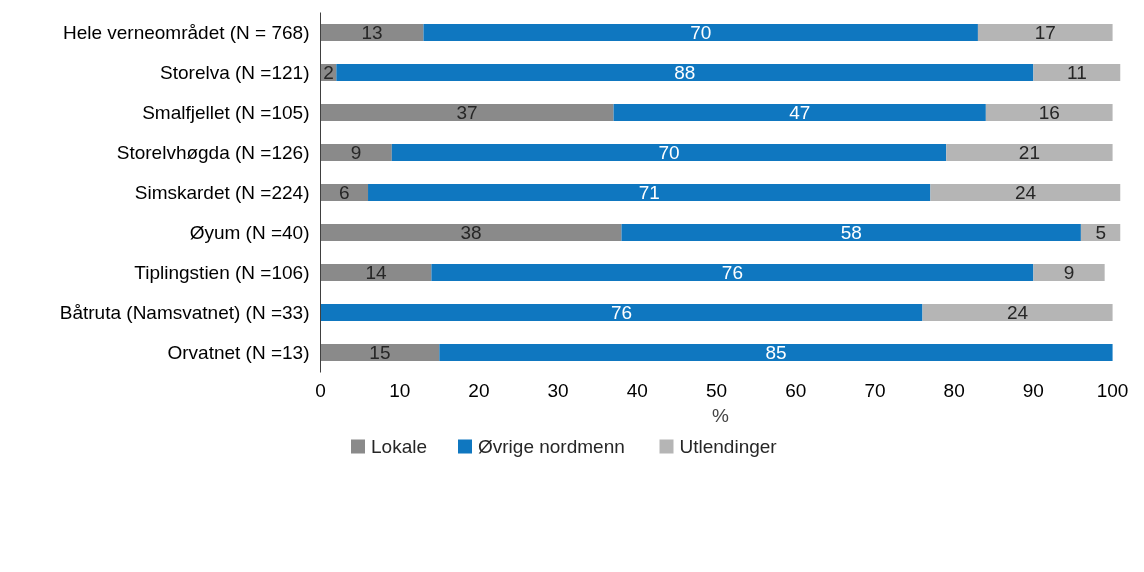 Image resolution: width=1144 pixels, height=572 pixels. I want to click on x-tick-label: 20, so click(479, 390).